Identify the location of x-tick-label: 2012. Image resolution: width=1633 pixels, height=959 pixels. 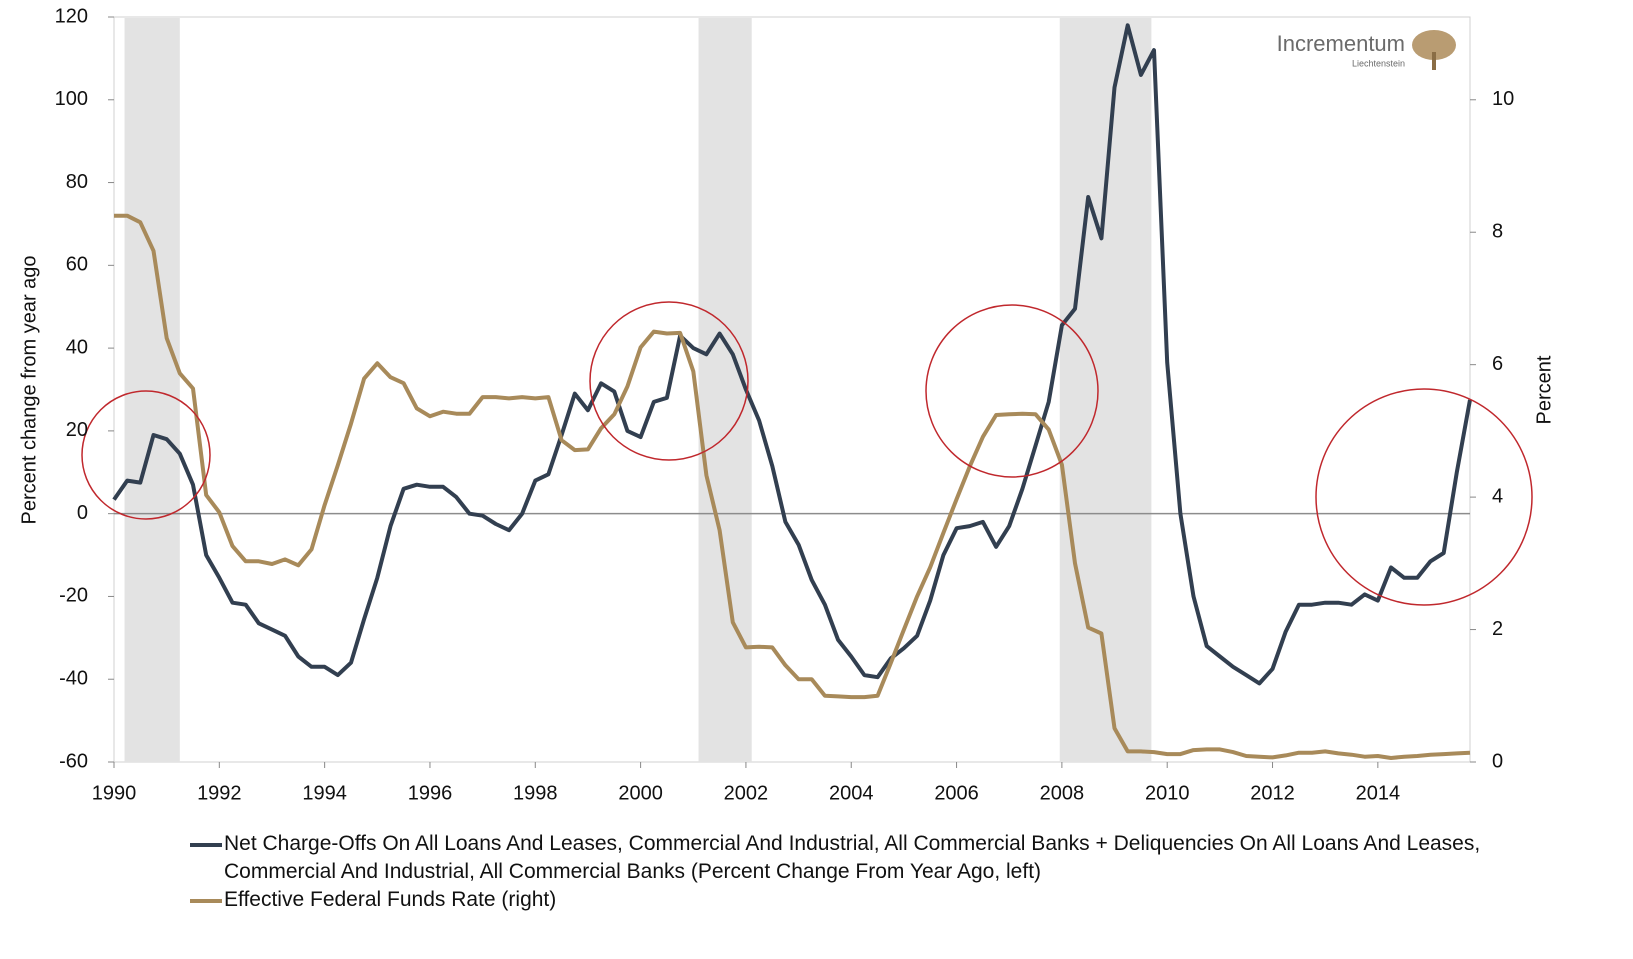
(1272, 793).